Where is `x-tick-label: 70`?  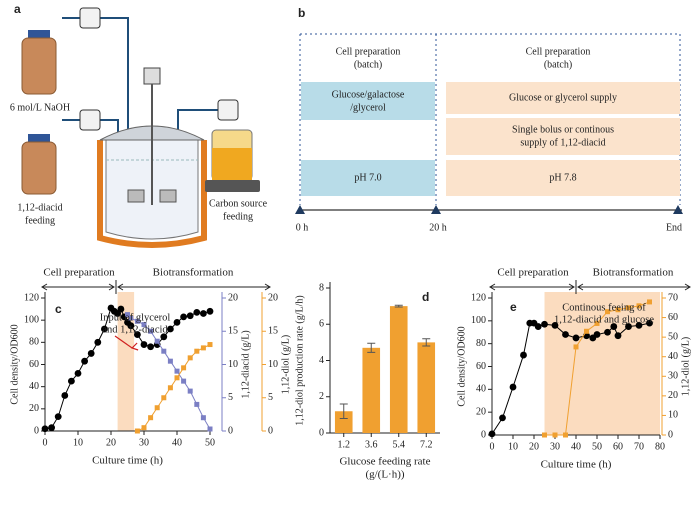 x-tick-label: 70 is located at coordinates (639, 446).